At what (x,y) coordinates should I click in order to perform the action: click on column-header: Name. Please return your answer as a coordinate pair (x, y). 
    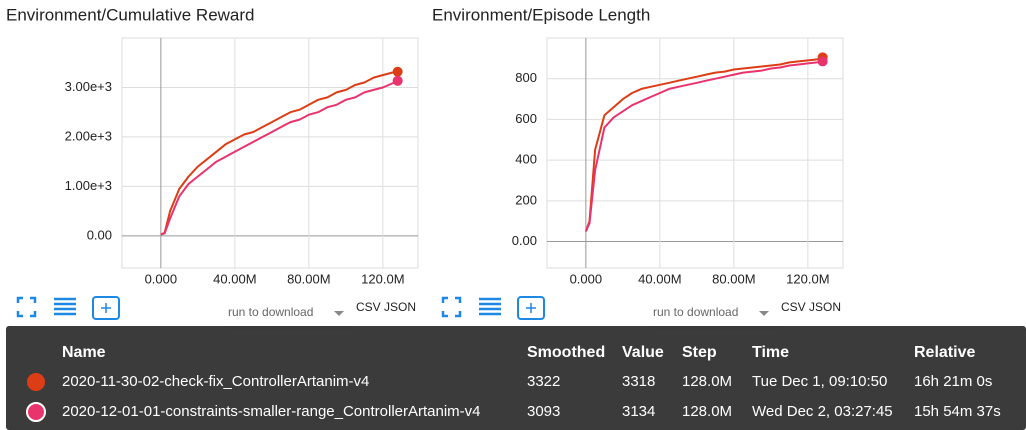
    Looking at the image, I should click on (84, 352).